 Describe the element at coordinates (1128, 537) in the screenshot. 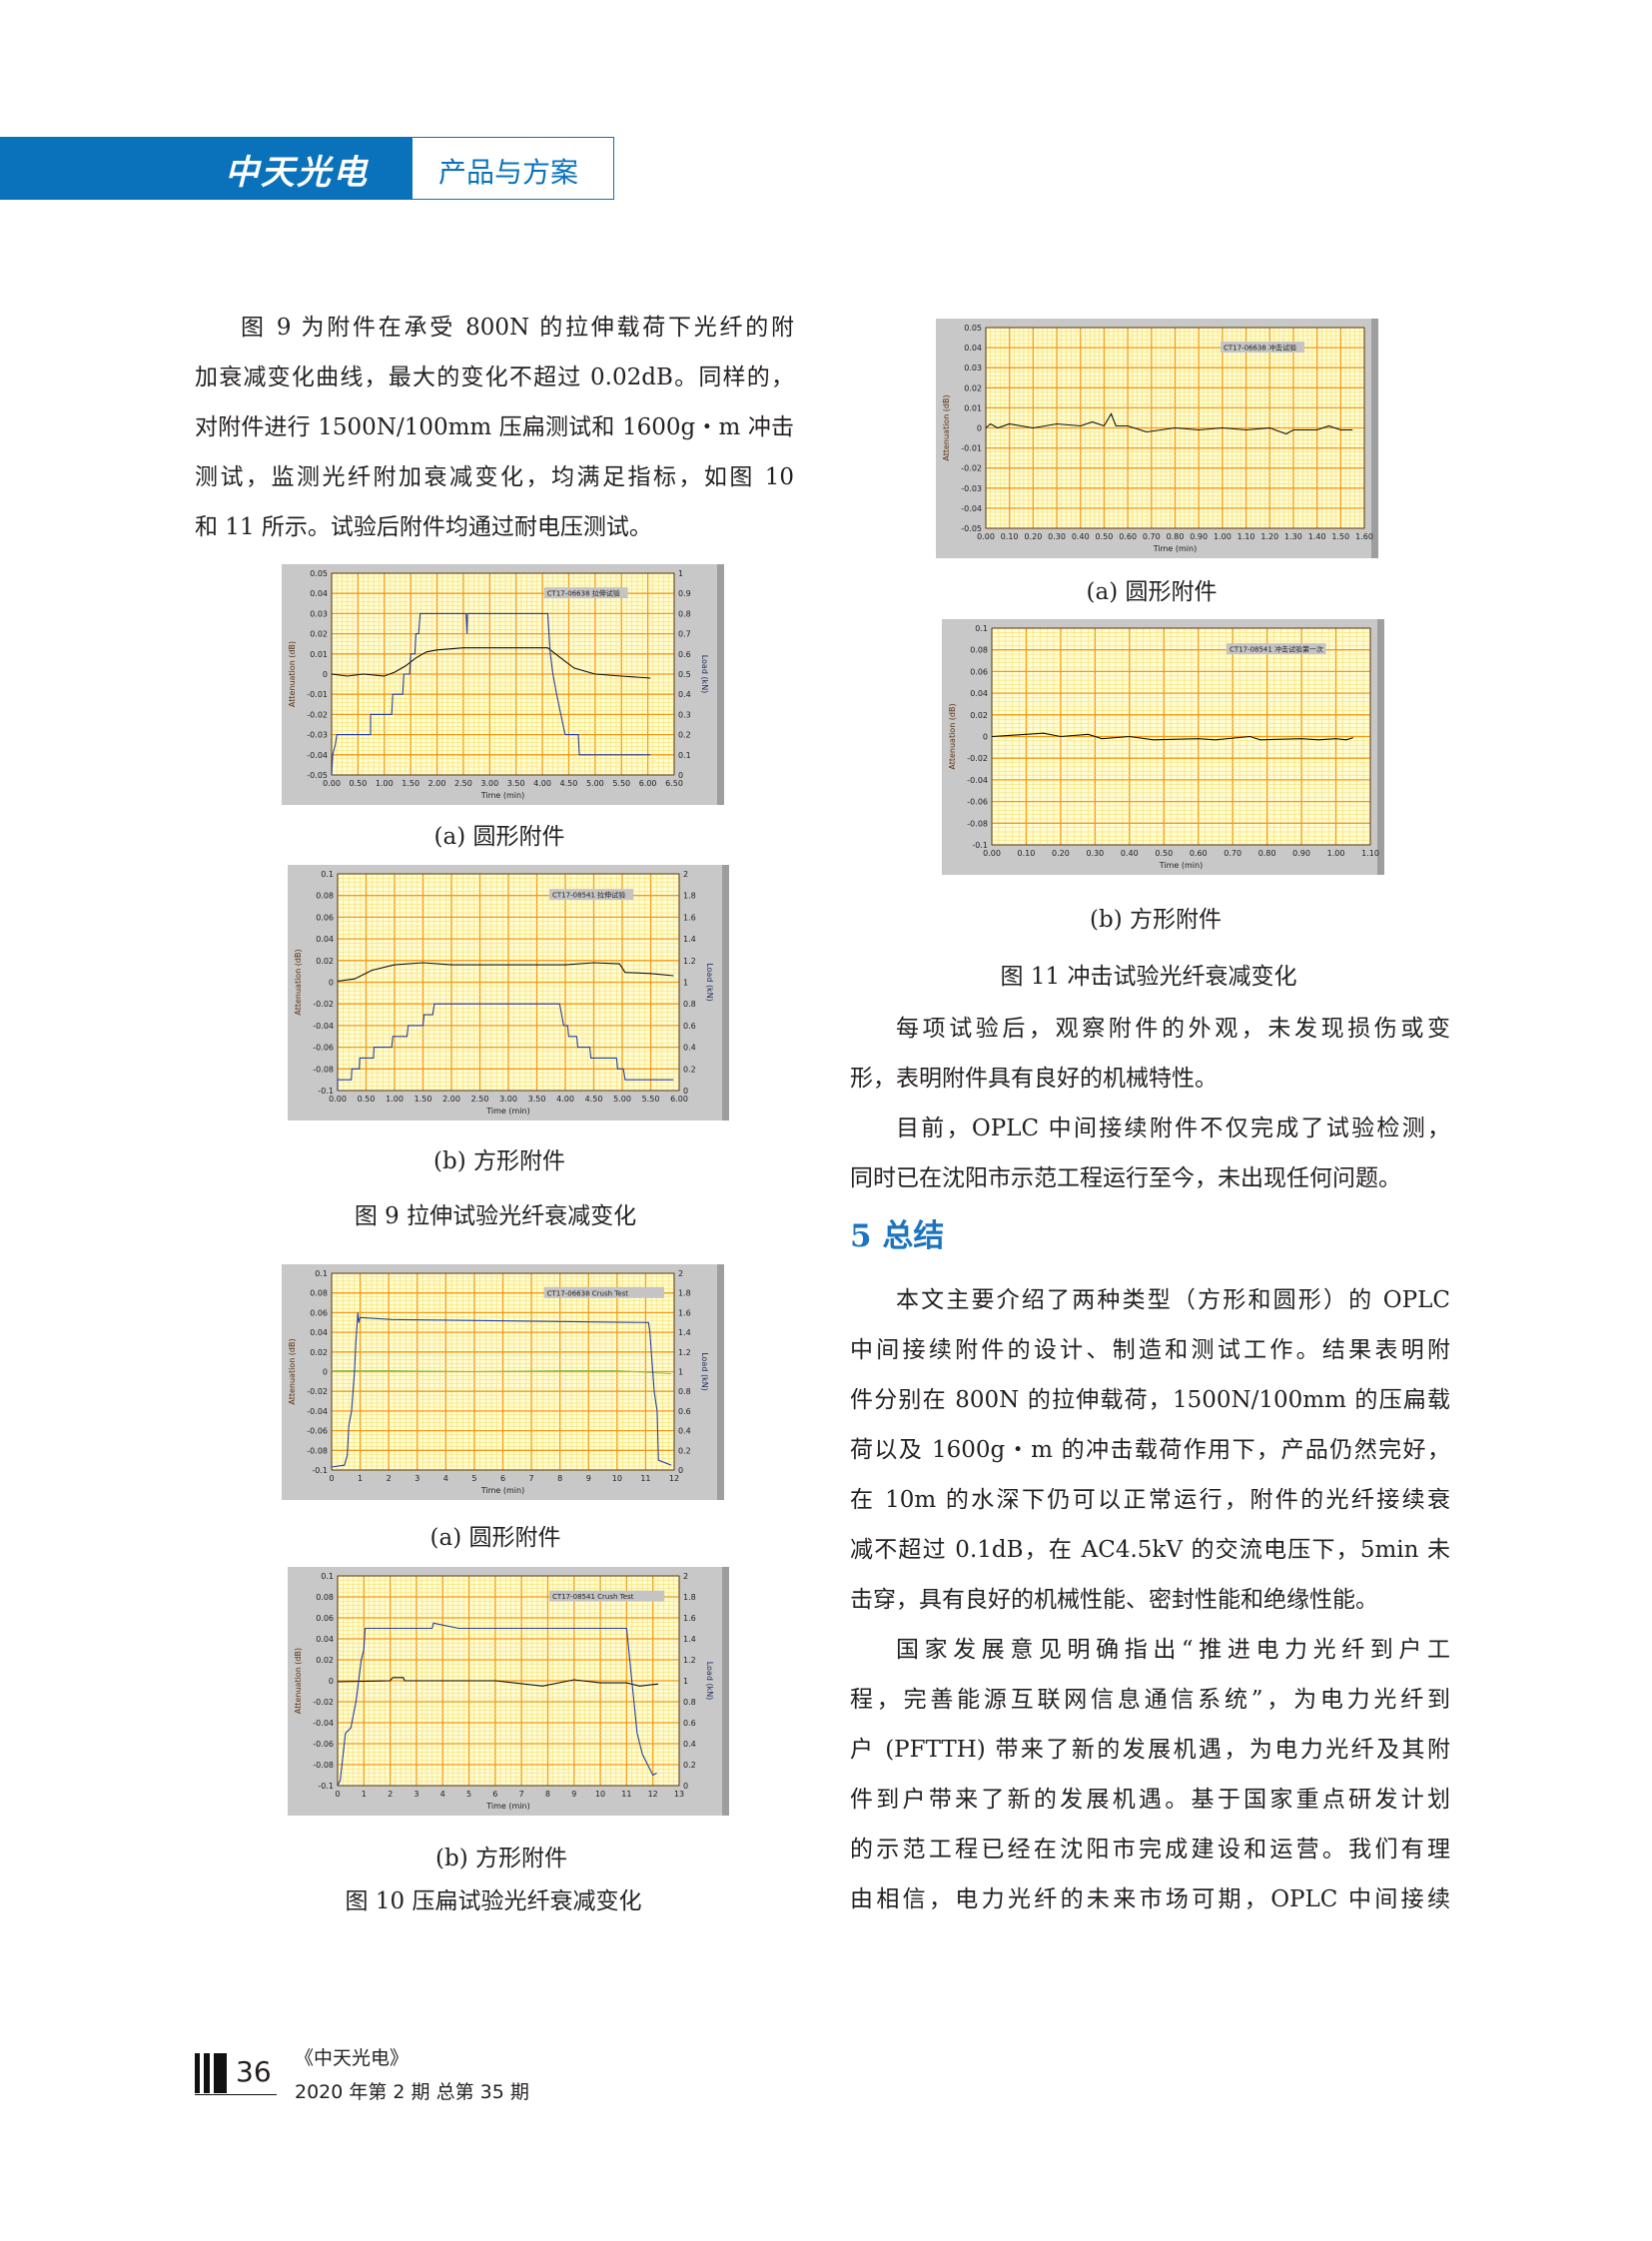

I see `x-tick-label: 0.60` at that location.